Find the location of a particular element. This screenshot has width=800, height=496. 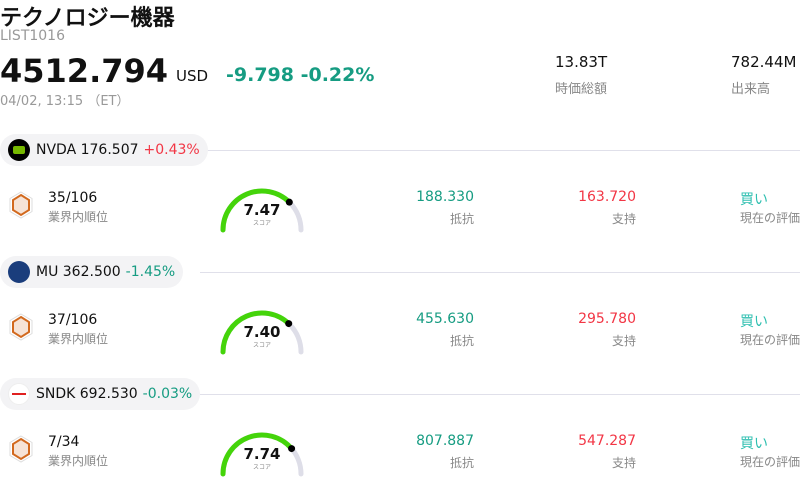

volume-label: 出来高 is located at coordinates (751, 89).